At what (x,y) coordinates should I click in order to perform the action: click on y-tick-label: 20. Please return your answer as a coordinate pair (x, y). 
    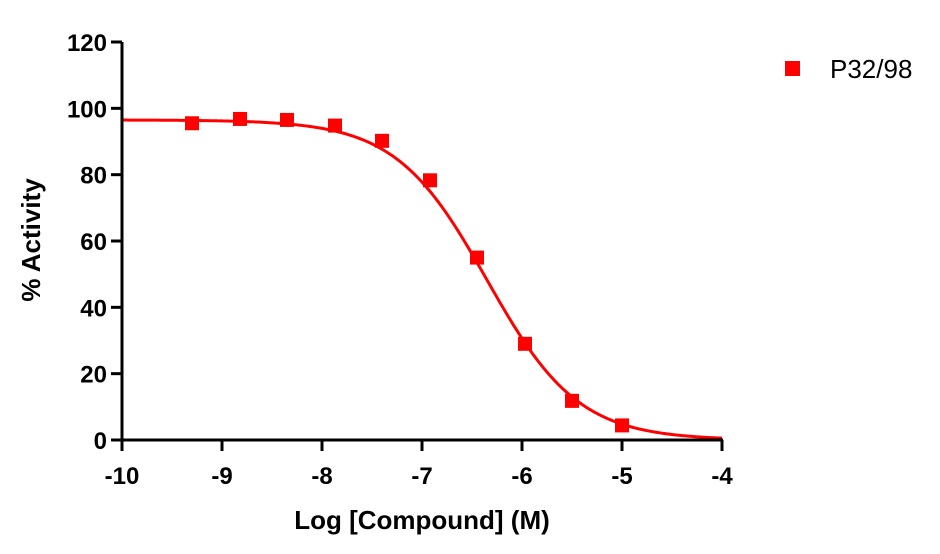
    Looking at the image, I should click on (93, 375).